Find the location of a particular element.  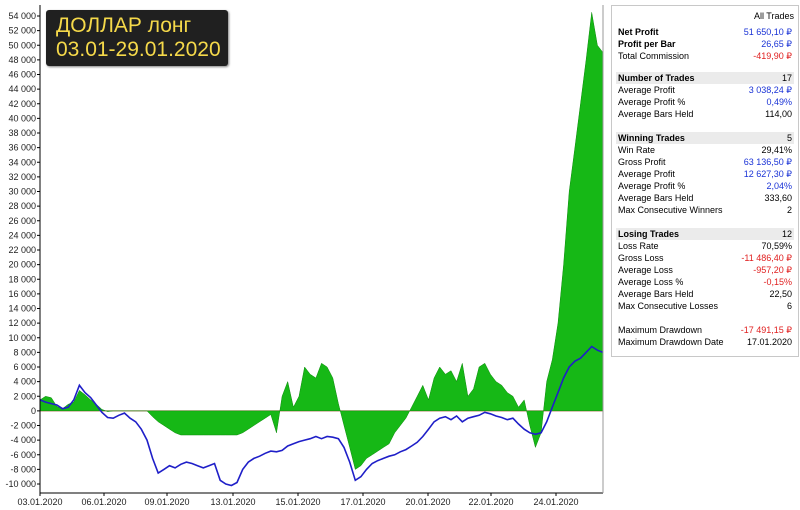

y-tick-label: 40 000 is located at coordinates (22, 118).